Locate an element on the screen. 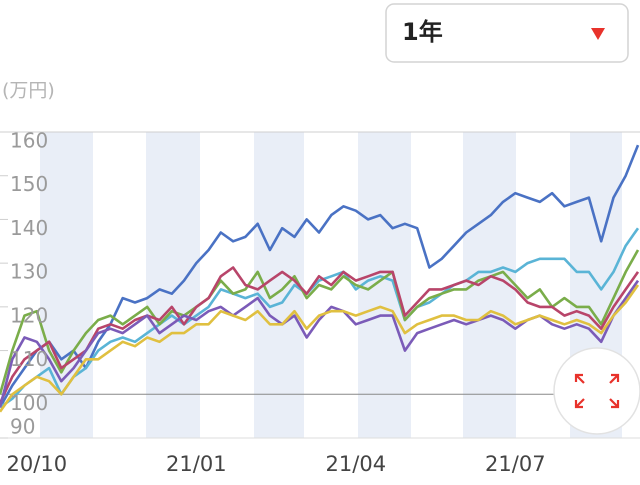 The width and height of the screenshot is (640, 485). x-tick-label: 20/10 is located at coordinates (37, 464).